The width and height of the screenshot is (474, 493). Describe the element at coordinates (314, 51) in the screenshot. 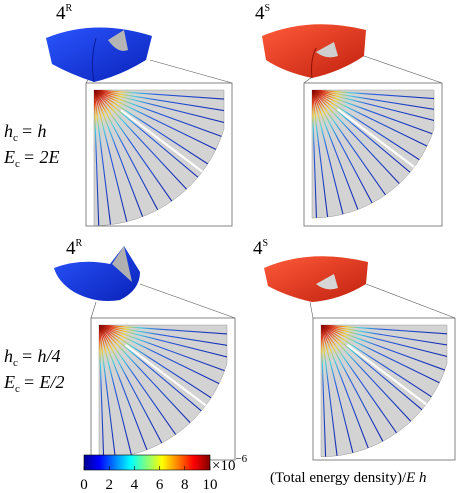

I see `shape-red` at that location.